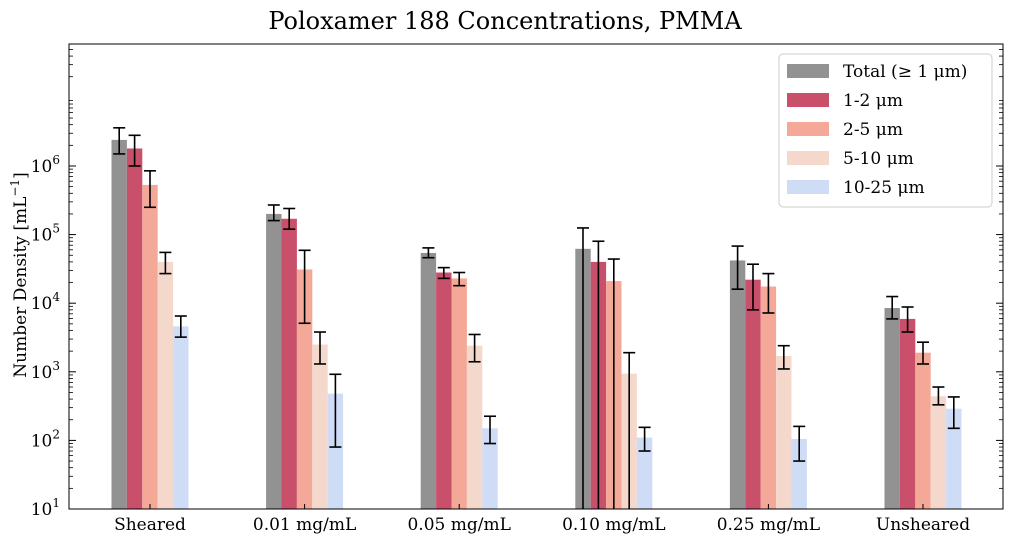 The image size is (1011, 545). I want to click on y-tick-base-4: 10, so click(42, 236).